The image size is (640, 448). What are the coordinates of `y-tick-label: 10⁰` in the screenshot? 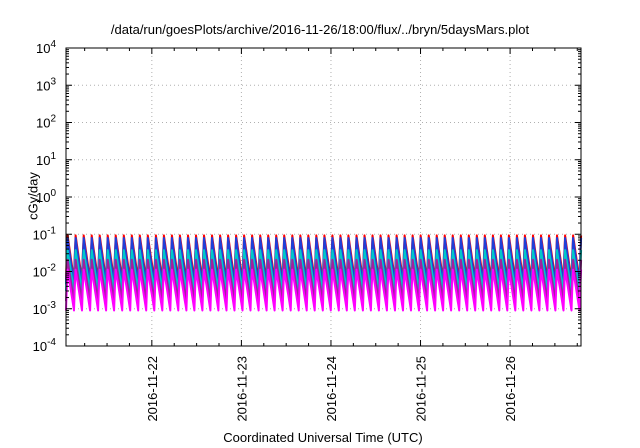 It's located at (46, 196).